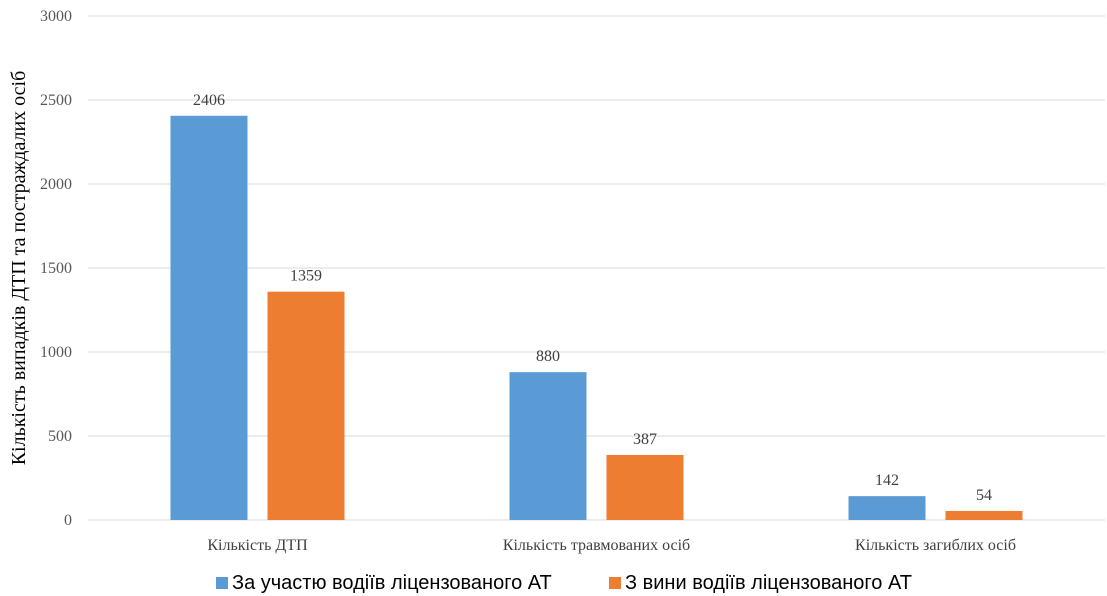  Describe the element at coordinates (56, 184) in the screenshot. I see `y-tick-label: 2000` at that location.